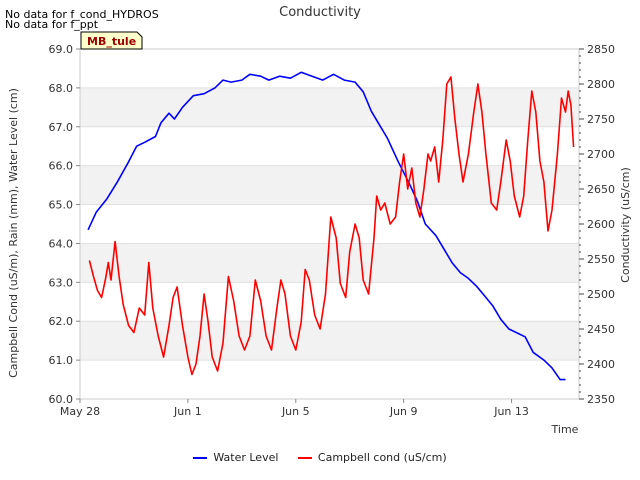  I want to click on legend-label-campbell-cond: Campbell cond (uS/cm), so click(382, 457).